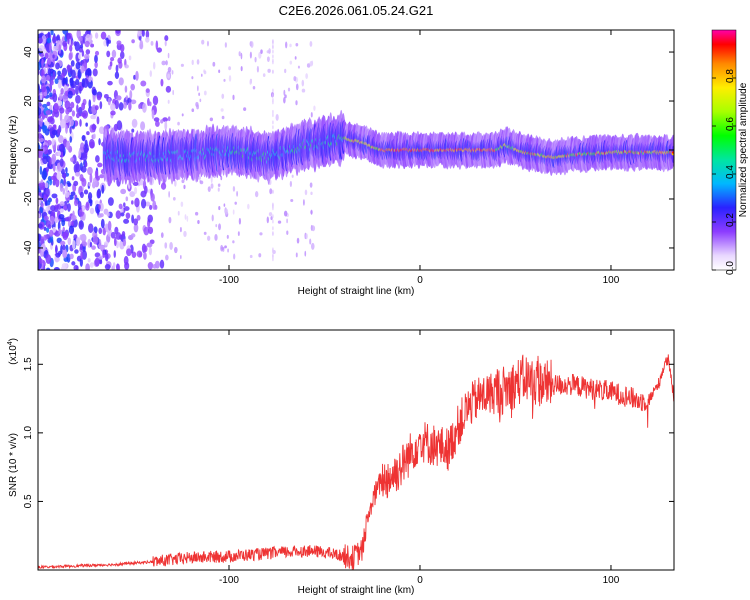  Describe the element at coordinates (229, 580) in the screenshot. I see `snr-x-tick-label: -100` at that location.